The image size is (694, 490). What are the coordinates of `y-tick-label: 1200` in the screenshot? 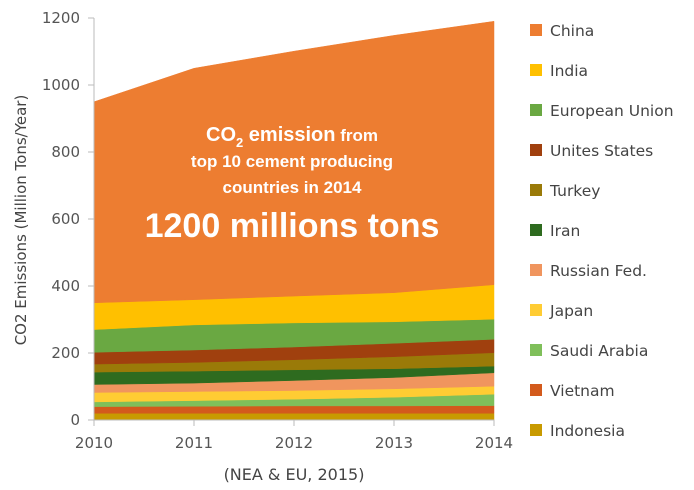 It's located at (61, 18).